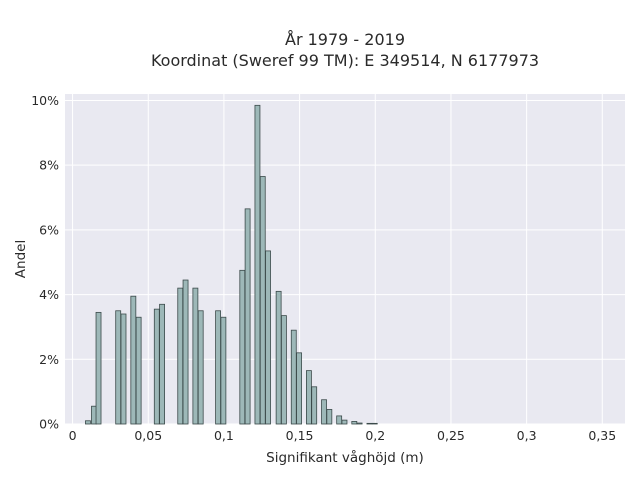  What do you see at coordinates (343, 435) in the screenshot?
I see `x-tick-labels: 0 0,05 0,1 0,15 0,2 0,25 0,3 0,35` at bounding box center [343, 435].